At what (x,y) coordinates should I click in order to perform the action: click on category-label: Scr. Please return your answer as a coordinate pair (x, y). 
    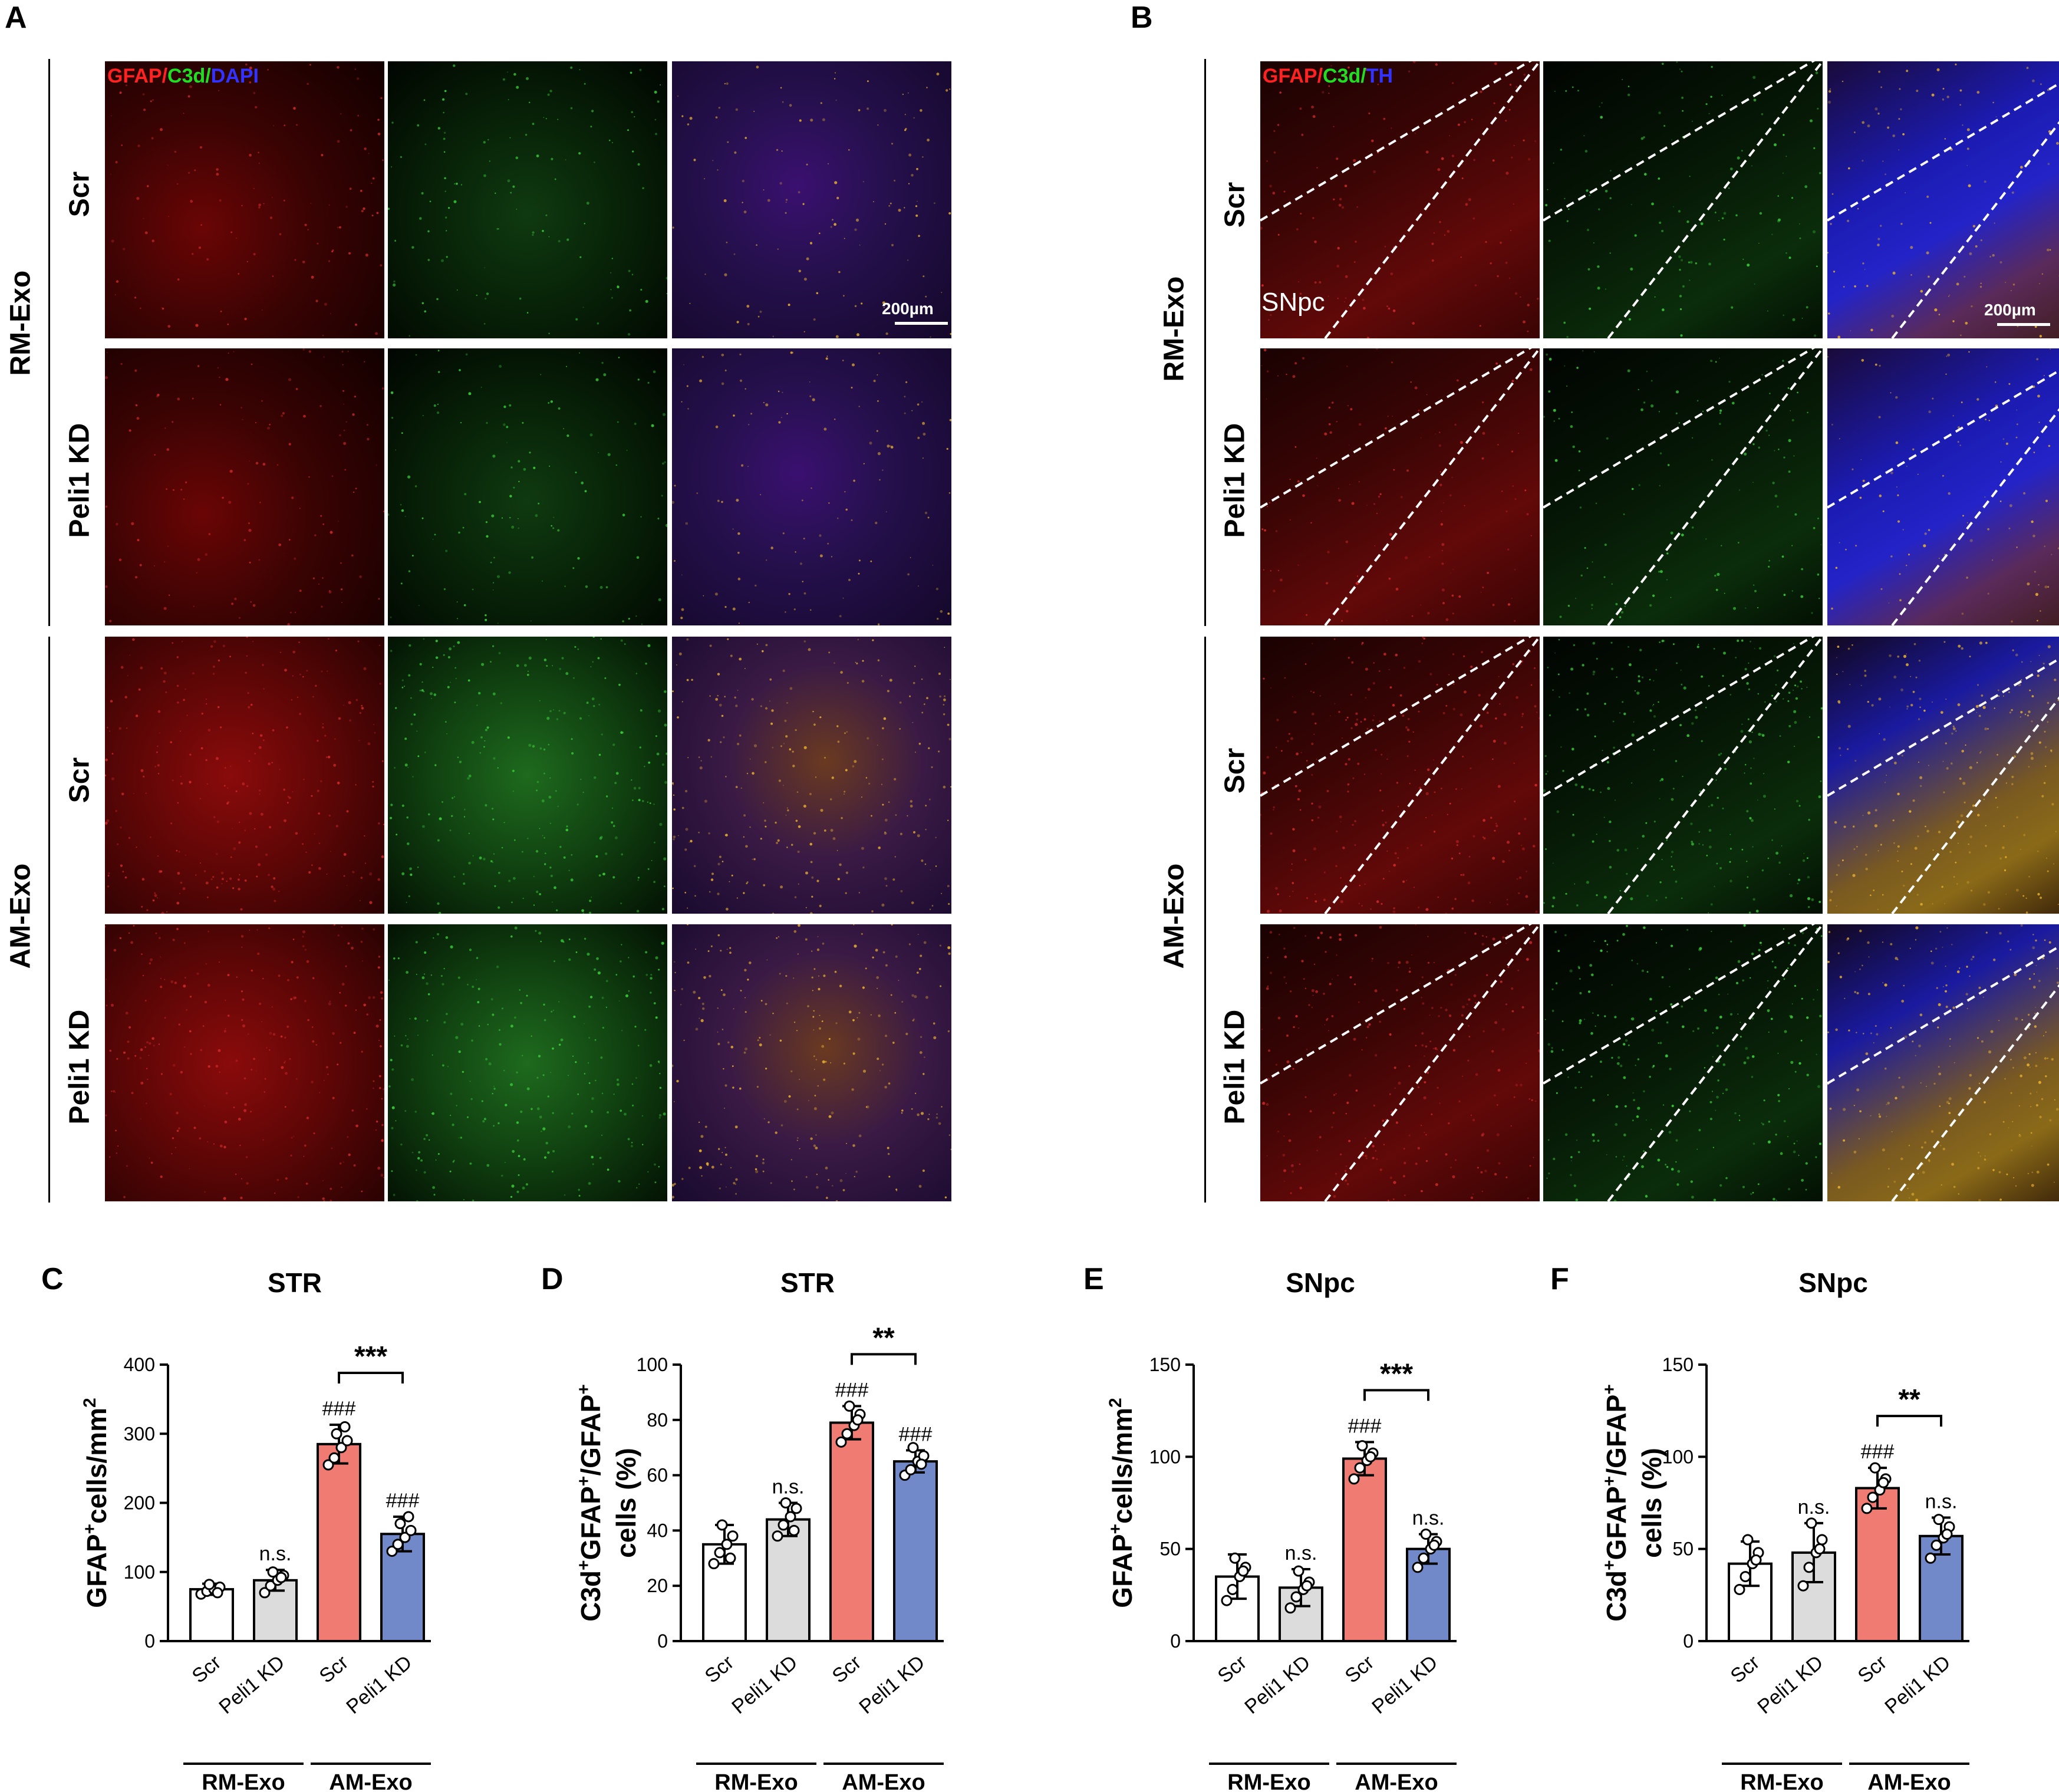
    Looking at the image, I should click on (1359, 1669).